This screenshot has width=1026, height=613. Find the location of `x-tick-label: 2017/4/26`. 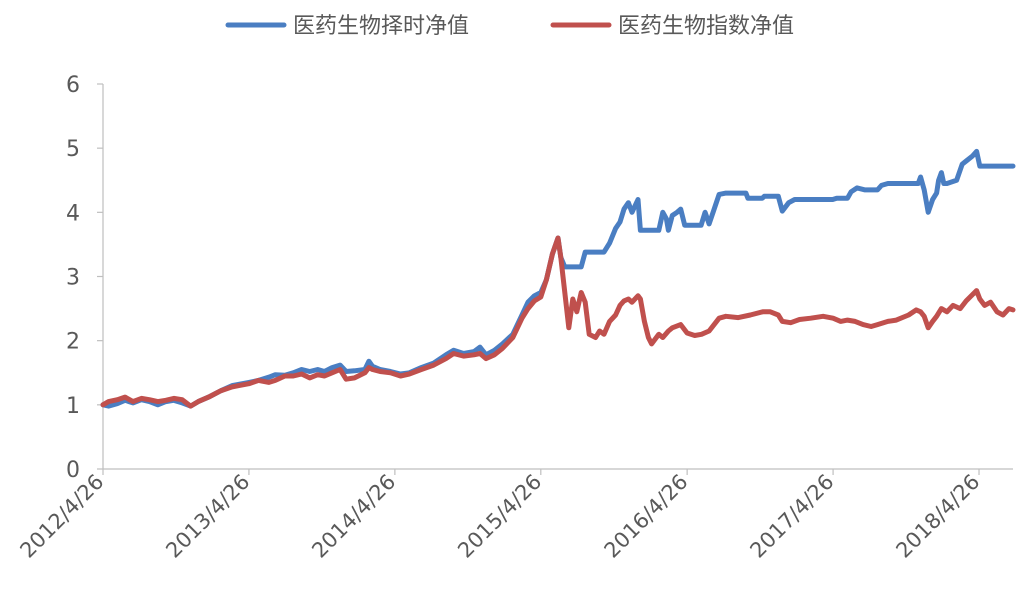

x-tick-label: 2017/4/26 is located at coordinates (791, 516).